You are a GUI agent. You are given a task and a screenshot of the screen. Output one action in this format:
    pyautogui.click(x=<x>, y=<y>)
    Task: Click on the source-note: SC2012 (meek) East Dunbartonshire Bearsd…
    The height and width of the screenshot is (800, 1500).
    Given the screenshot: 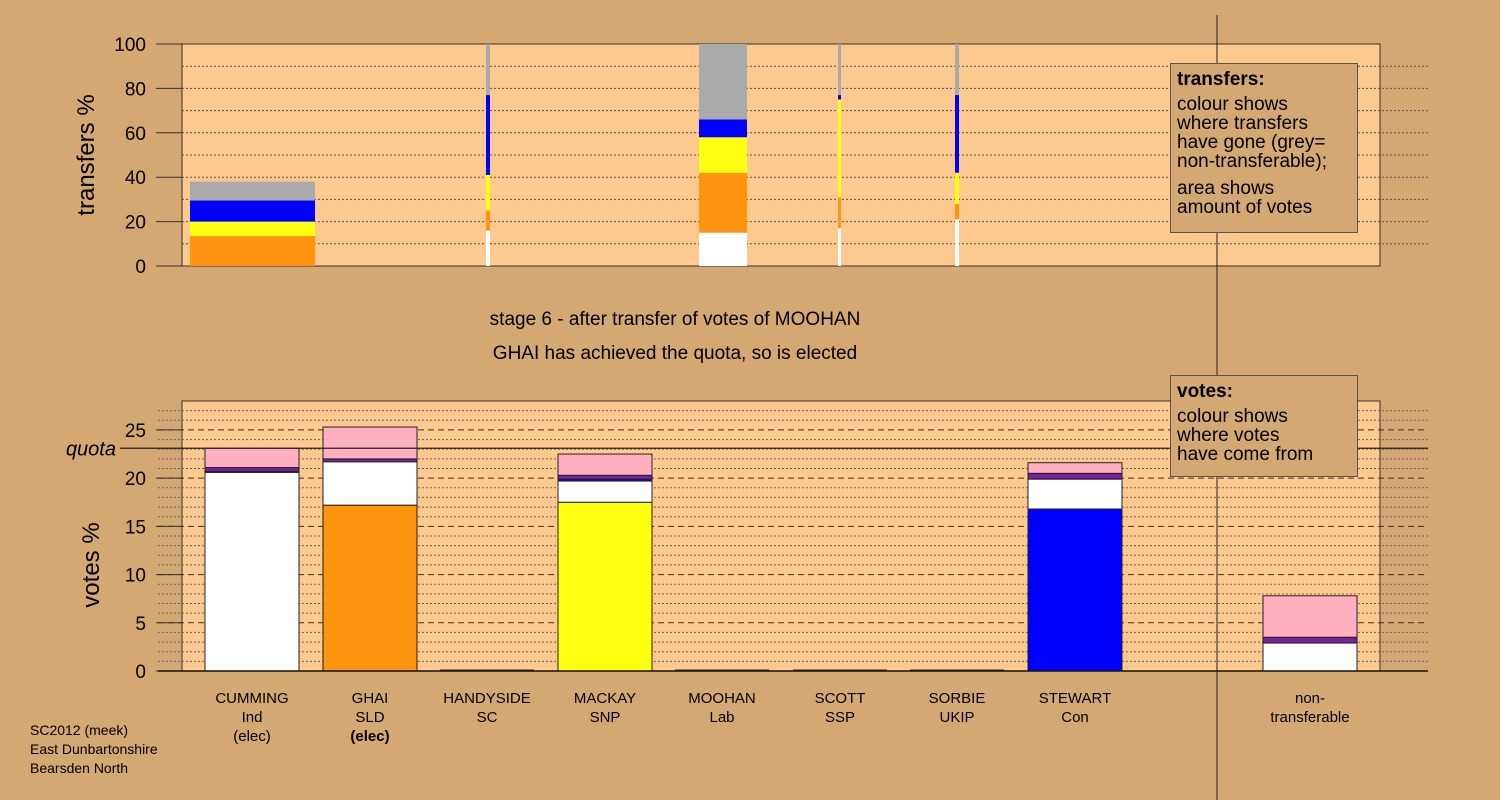 What is the action you would take?
    pyautogui.click(x=94, y=749)
    